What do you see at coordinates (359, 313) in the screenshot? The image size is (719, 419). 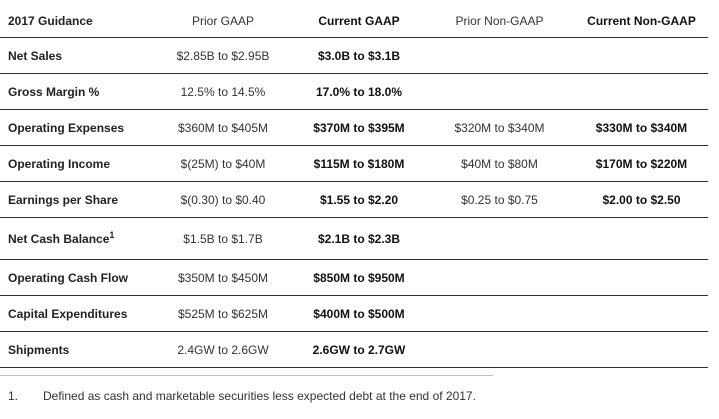 I see `current-gaap-value: $400M to $500M` at bounding box center [359, 313].